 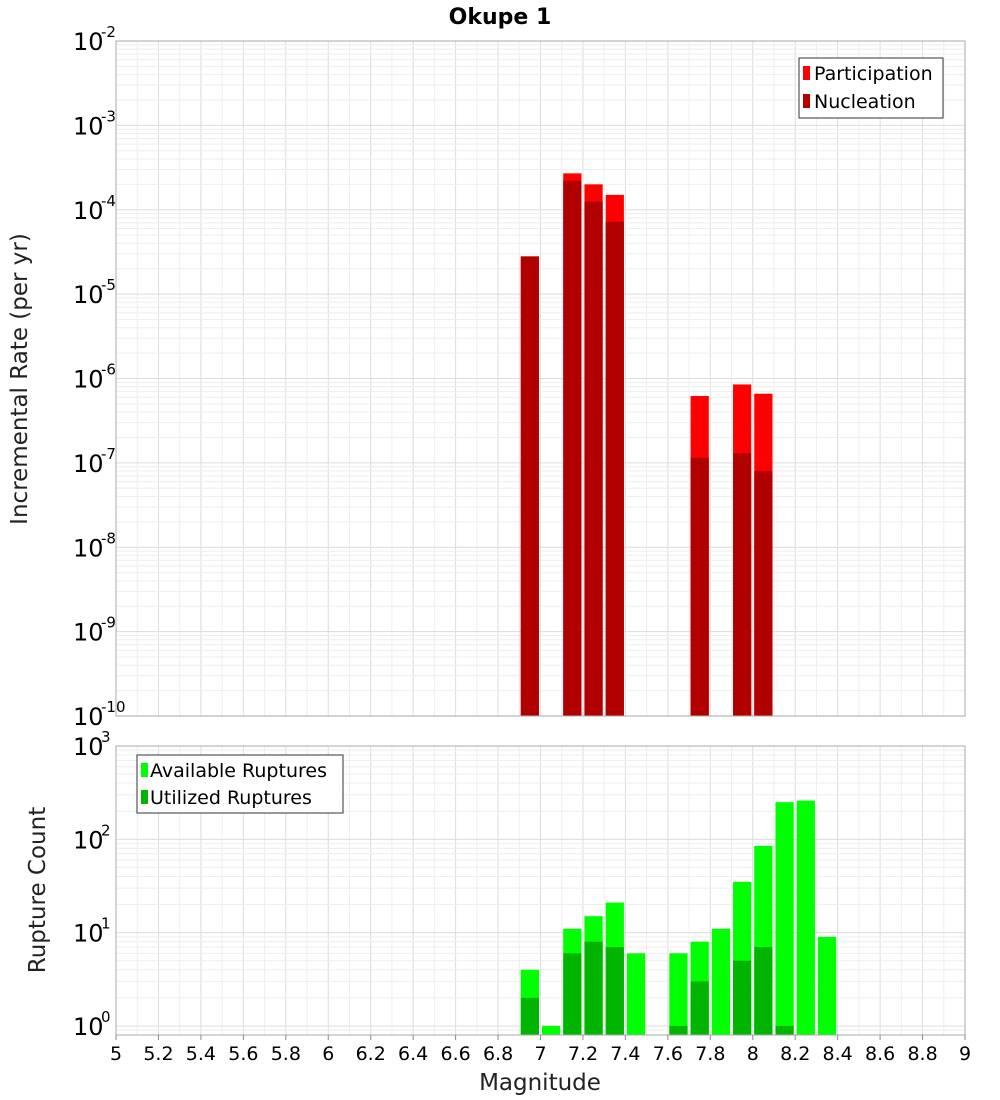 What do you see at coordinates (795, 1054) in the screenshot?
I see `x-tick-label: 8.2` at bounding box center [795, 1054].